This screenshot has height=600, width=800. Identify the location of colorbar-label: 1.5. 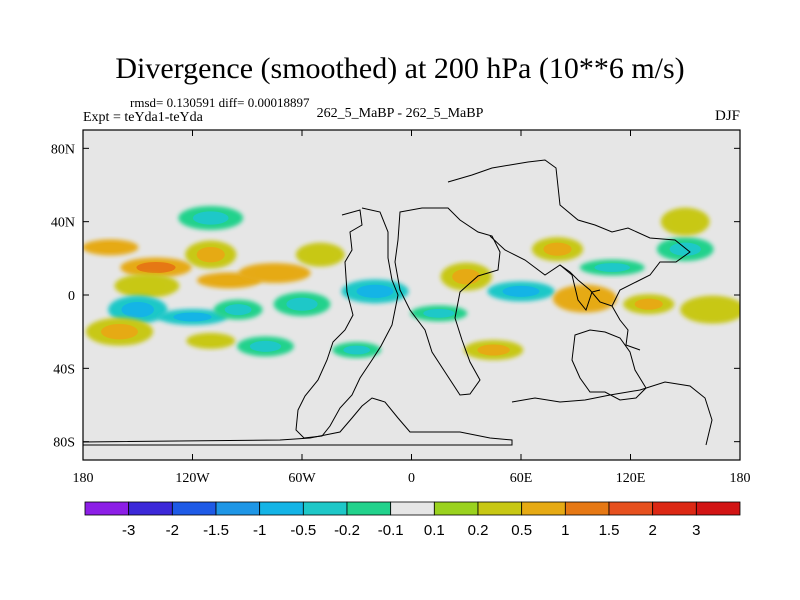
(609, 530).